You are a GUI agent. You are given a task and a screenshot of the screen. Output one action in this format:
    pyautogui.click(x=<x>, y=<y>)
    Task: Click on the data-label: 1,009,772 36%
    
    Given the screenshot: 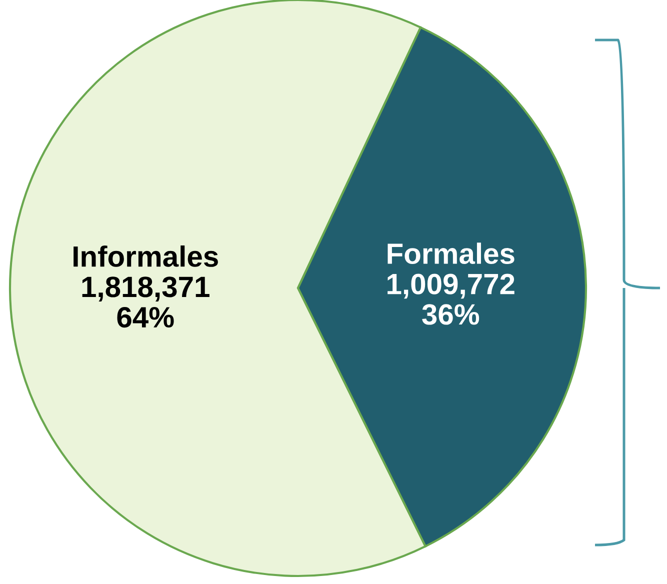 What is the action you would take?
    pyautogui.click(x=451, y=299)
    